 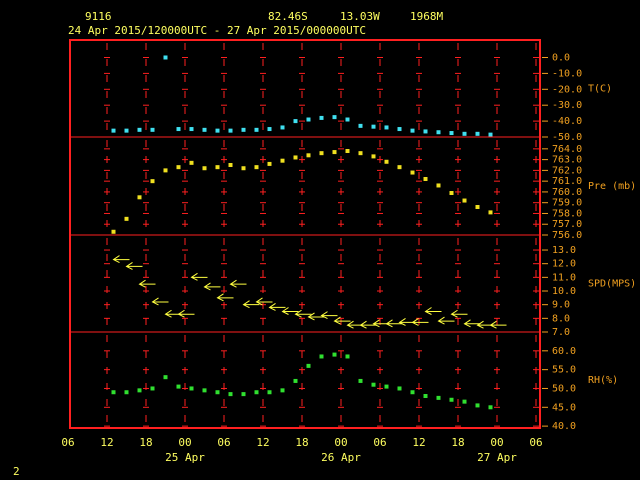 What do you see at coordinates (567, 213) in the screenshot?
I see `y-tick-label: 758.0` at bounding box center [567, 213].